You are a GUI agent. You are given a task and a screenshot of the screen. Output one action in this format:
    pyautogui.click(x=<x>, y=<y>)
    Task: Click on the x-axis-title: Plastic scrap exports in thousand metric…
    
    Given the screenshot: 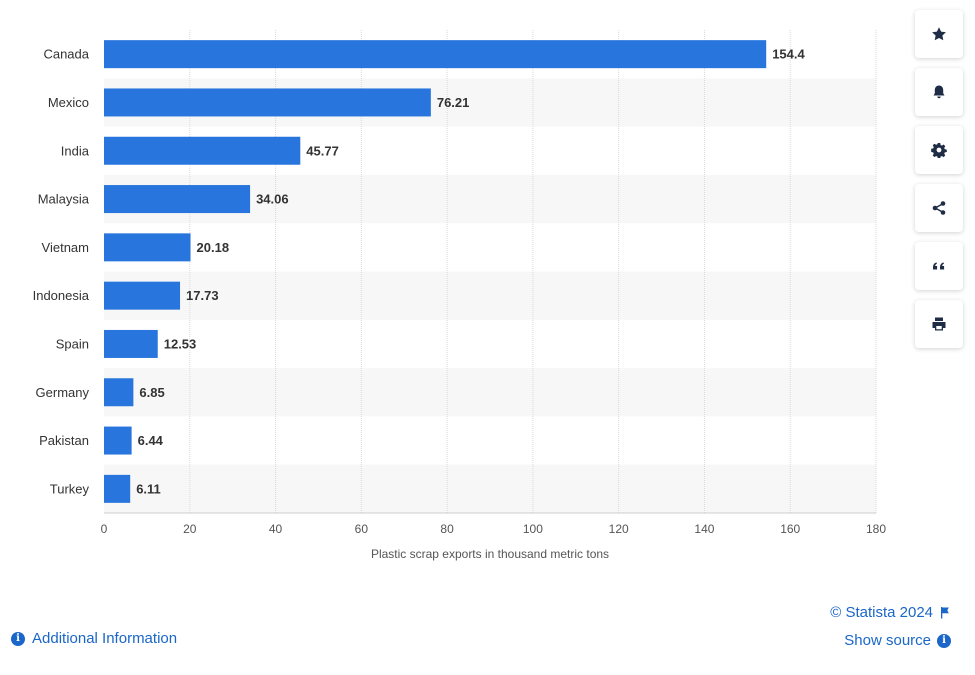 What is the action you would take?
    pyautogui.click(x=490, y=554)
    